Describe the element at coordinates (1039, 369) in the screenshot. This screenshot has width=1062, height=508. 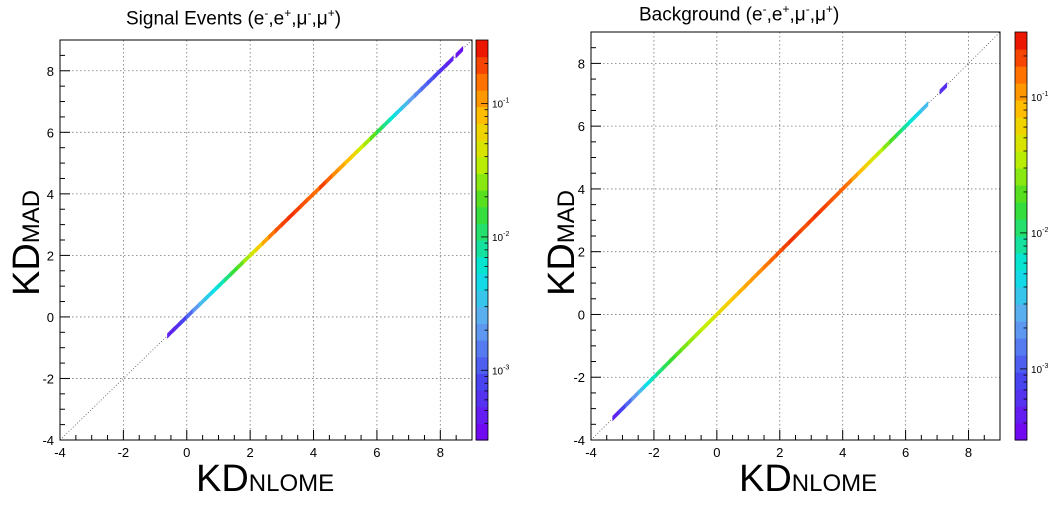
I see `colorbar-tick-label: 10⁻³` at that location.